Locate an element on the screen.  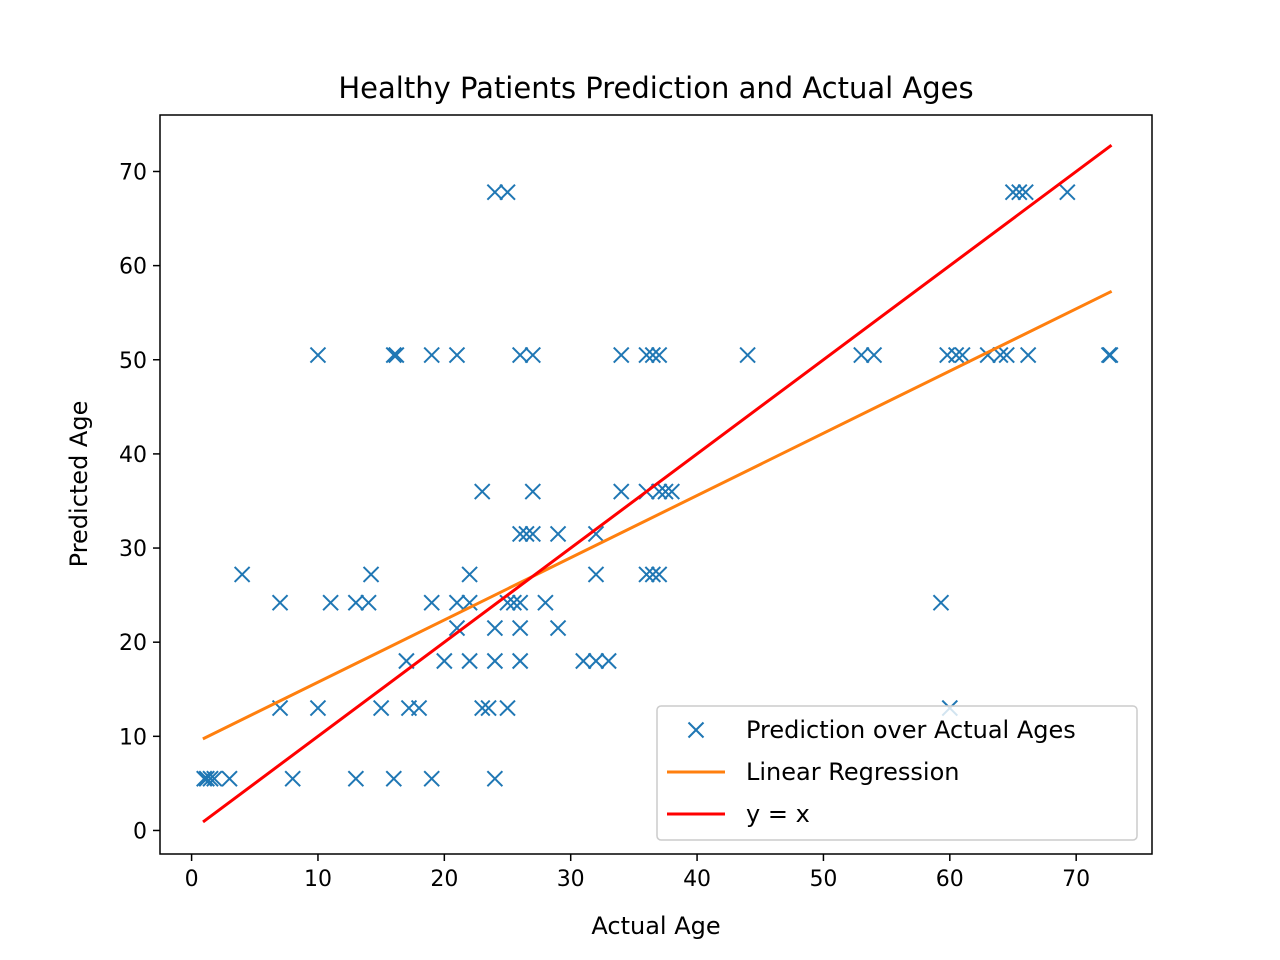
y-axis: 0 10 20 30 40 50 60 70 is located at coordinates (139, 502).